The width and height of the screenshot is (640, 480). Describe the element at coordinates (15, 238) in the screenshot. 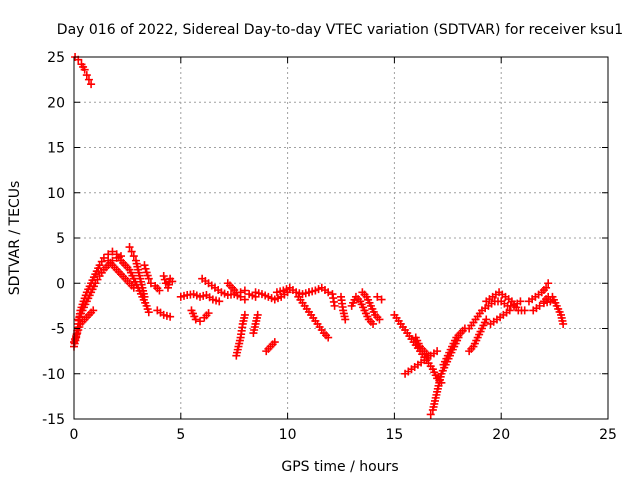

I see `y-axis-label: SDTVAR / TECUs` at that location.